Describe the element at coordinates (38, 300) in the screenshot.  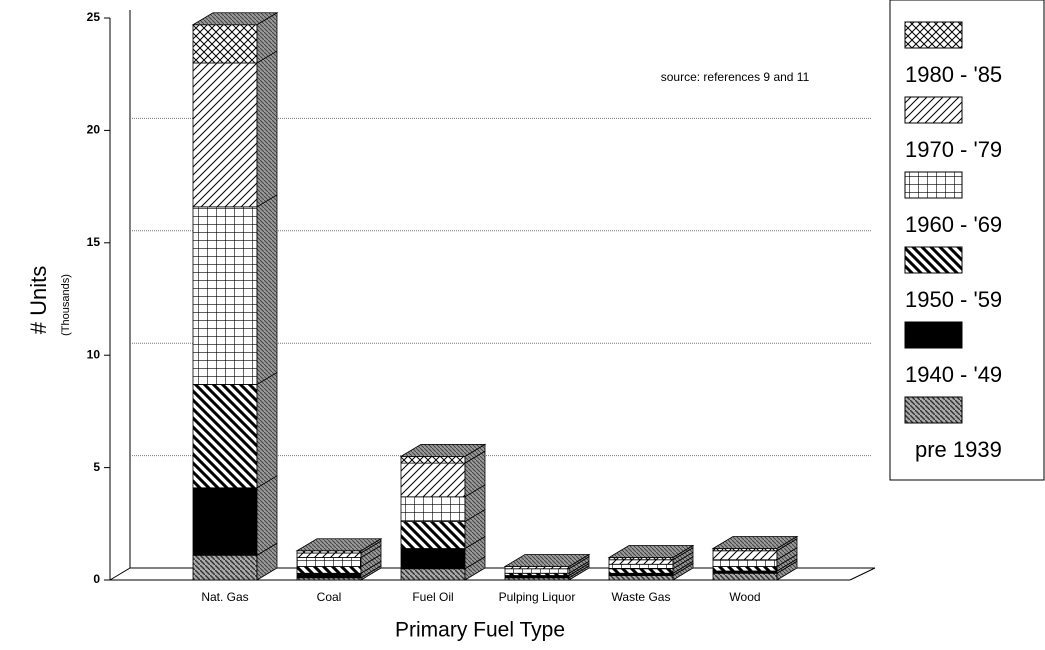
I see `y-axis-label: # Units` at that location.